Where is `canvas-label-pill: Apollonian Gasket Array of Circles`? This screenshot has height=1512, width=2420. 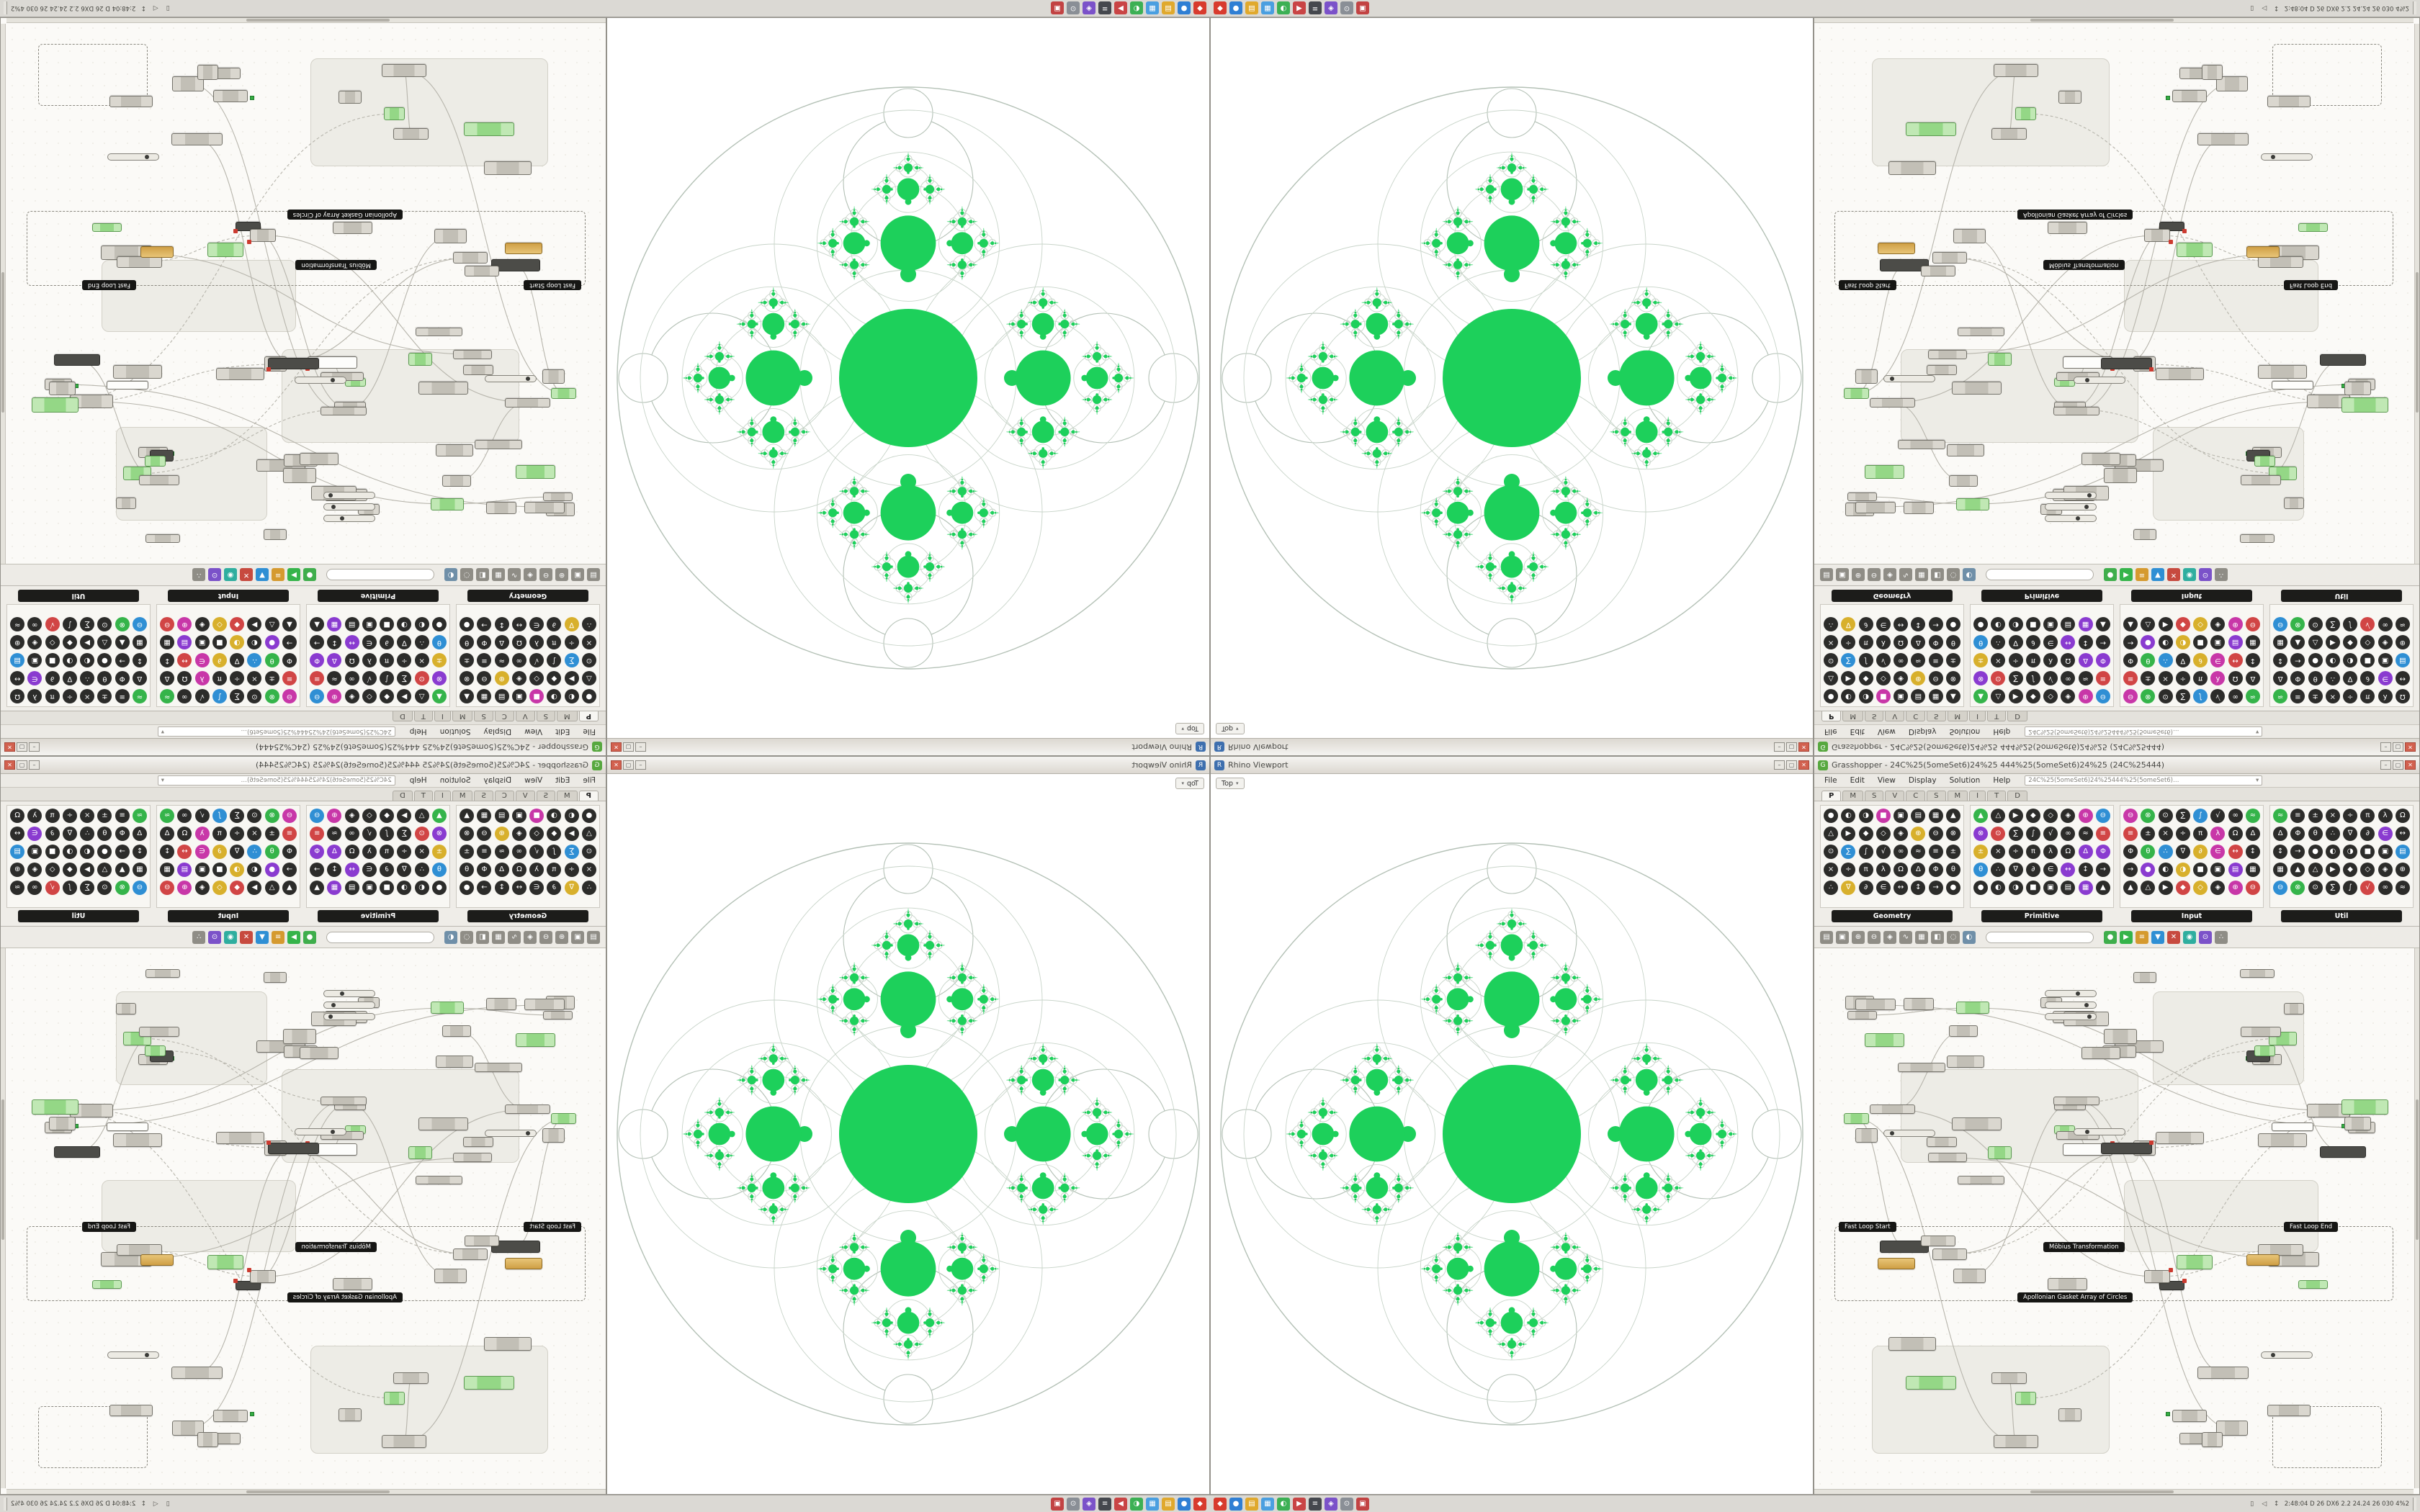 canvas-label-pill: Apollonian Gasket Array of Circles is located at coordinates (2075, 215).